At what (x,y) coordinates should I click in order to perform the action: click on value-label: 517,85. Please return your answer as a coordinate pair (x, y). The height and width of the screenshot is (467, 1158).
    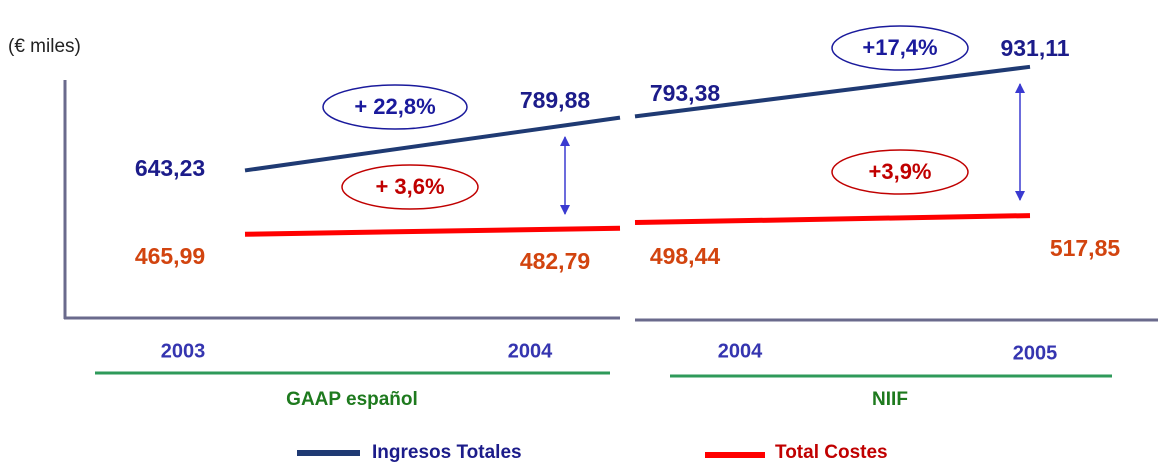
    Looking at the image, I should click on (1085, 248).